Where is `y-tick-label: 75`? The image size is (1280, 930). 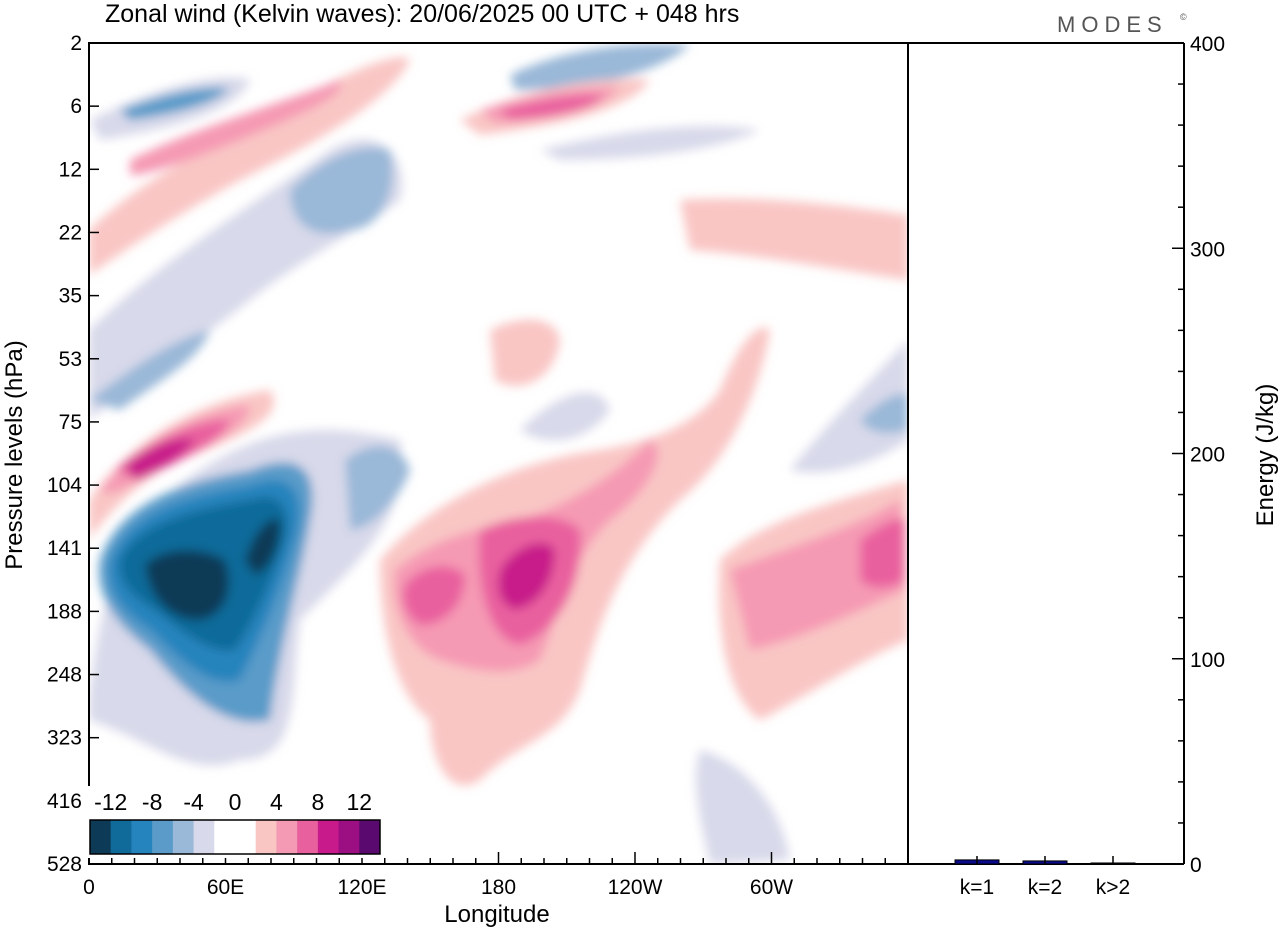 y-tick-label: 75 is located at coordinates (70, 422).